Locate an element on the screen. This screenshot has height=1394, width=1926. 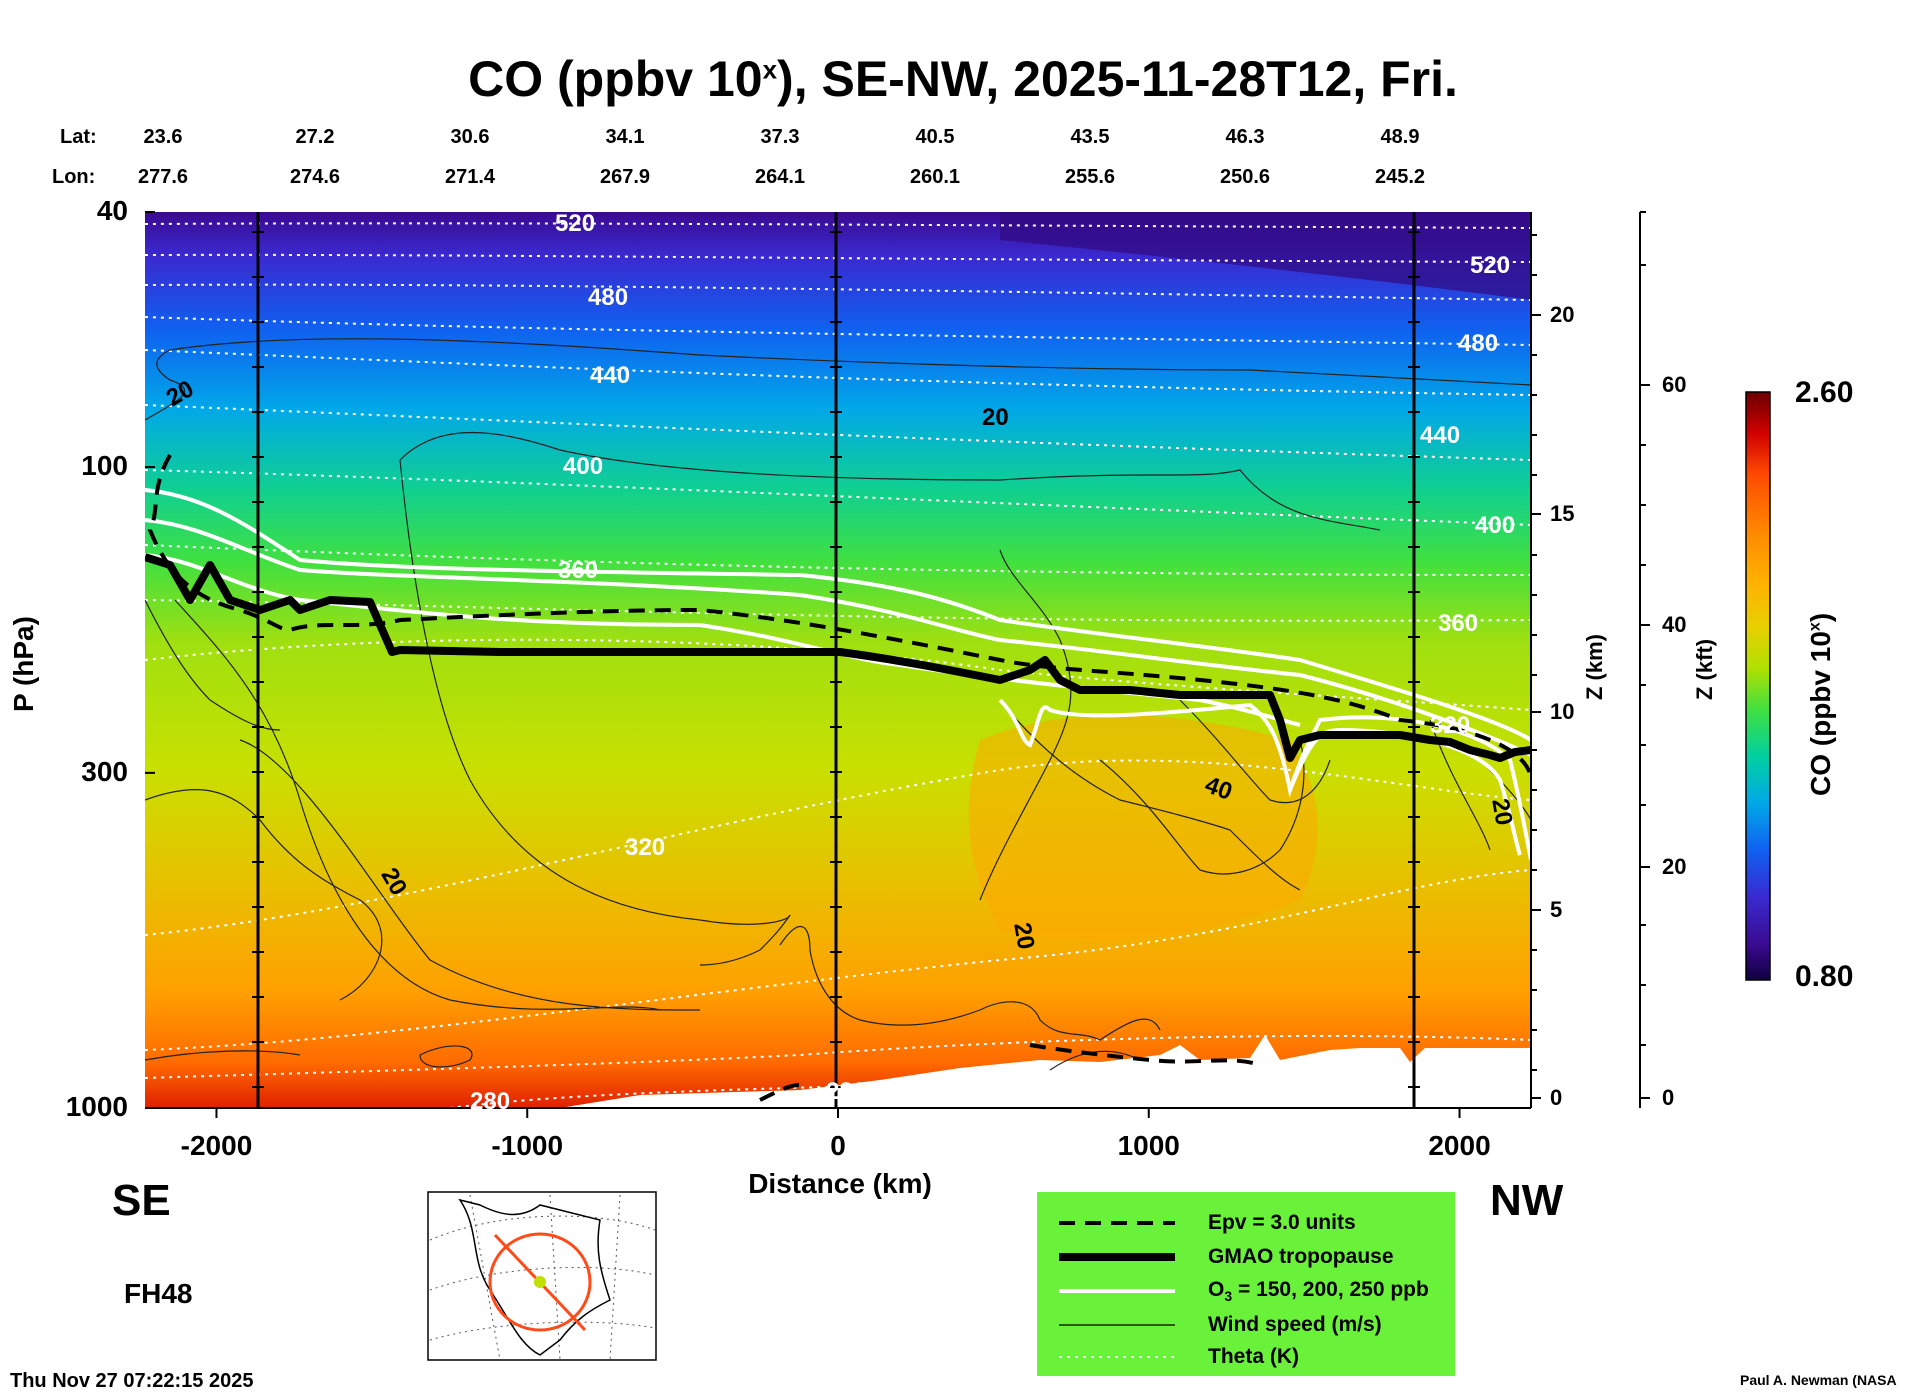
pressure-tick-label: 1000 is located at coordinates (96, 1106).